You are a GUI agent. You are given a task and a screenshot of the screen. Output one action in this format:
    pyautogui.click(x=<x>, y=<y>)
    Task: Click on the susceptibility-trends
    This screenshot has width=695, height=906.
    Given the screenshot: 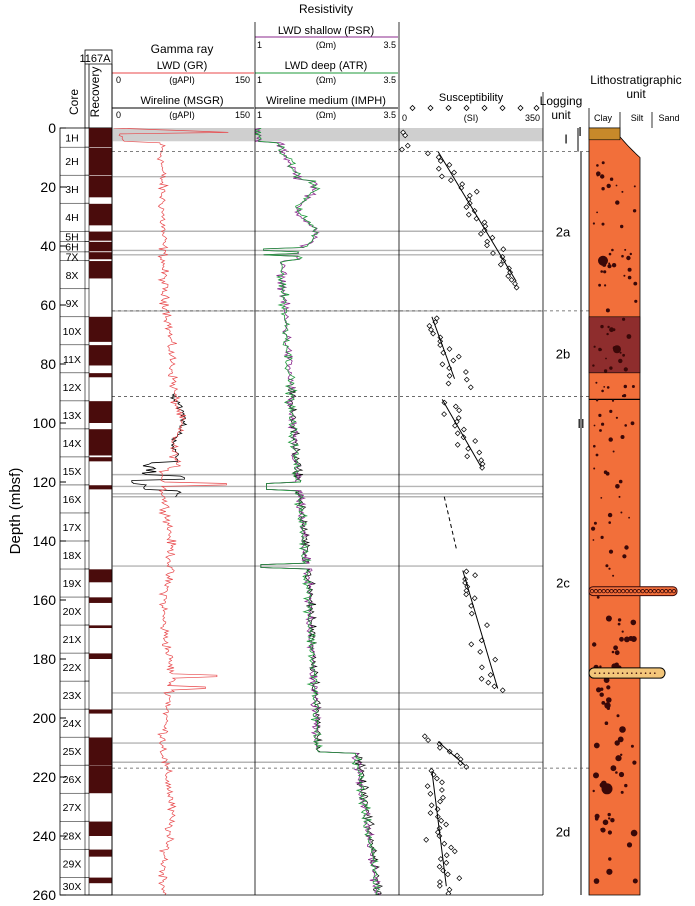 What is the action you would take?
    pyautogui.click(x=474, y=519)
    